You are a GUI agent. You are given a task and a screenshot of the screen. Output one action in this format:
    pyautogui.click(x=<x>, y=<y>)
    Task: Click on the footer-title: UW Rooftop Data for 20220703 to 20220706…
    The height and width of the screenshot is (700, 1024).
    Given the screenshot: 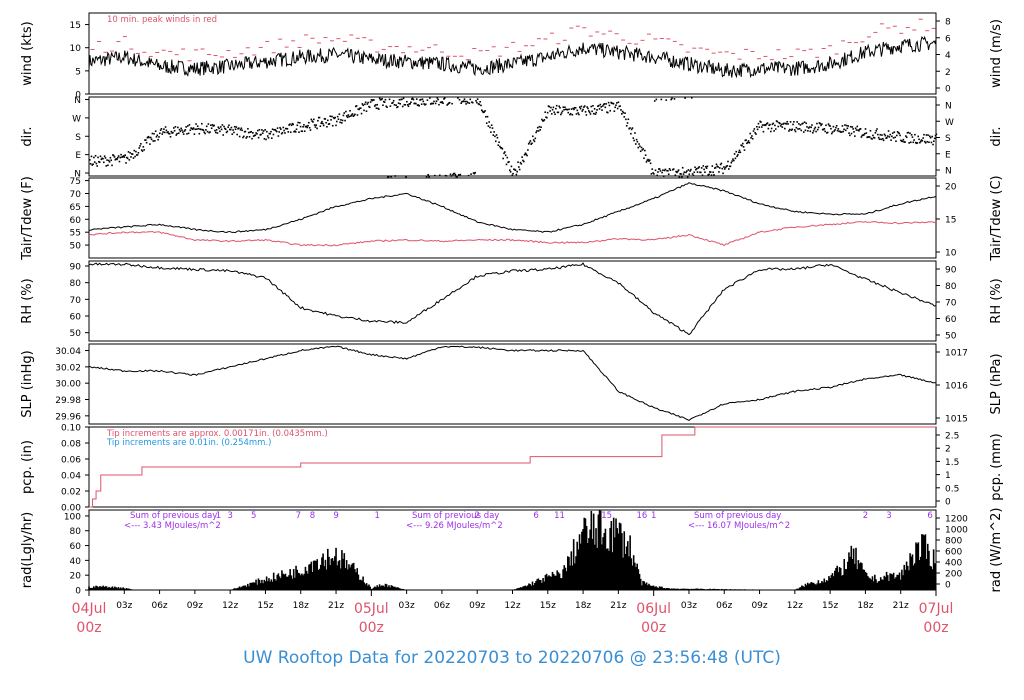 What is the action you would take?
    pyautogui.click(x=512, y=658)
    